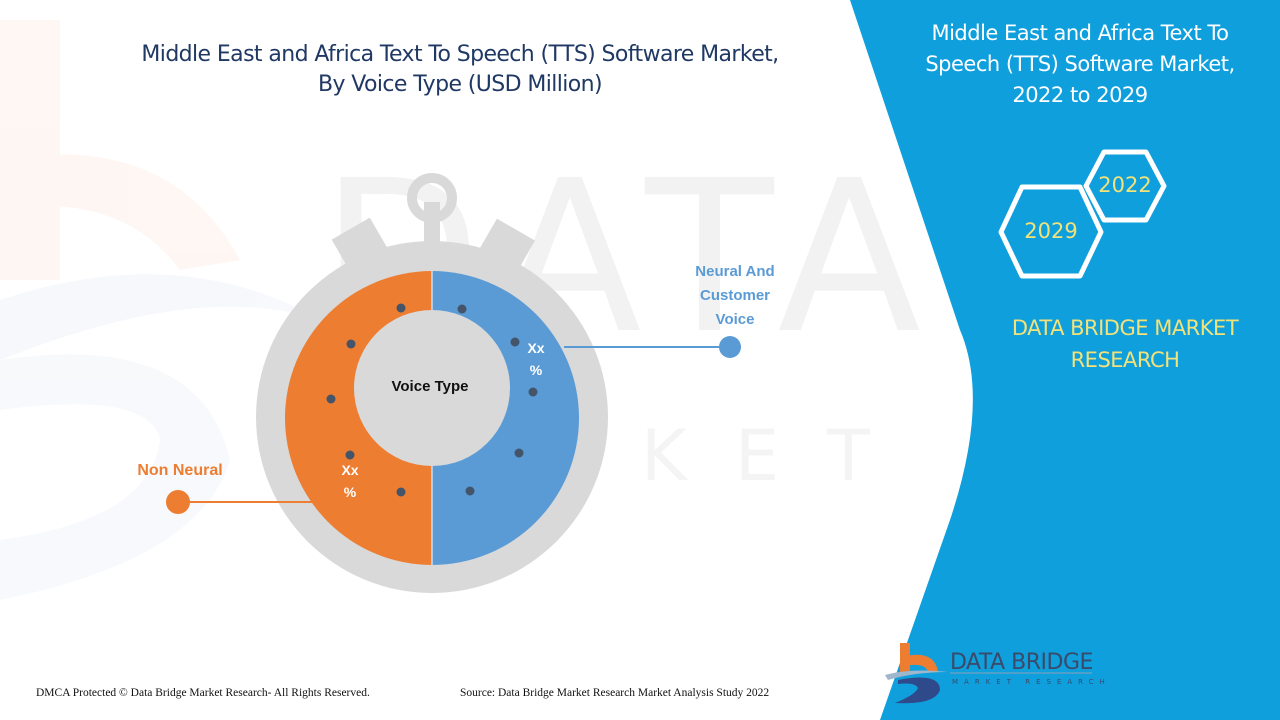 The image size is (1280, 720). I want to click on hex-year-2022: 2022, so click(1125, 185).